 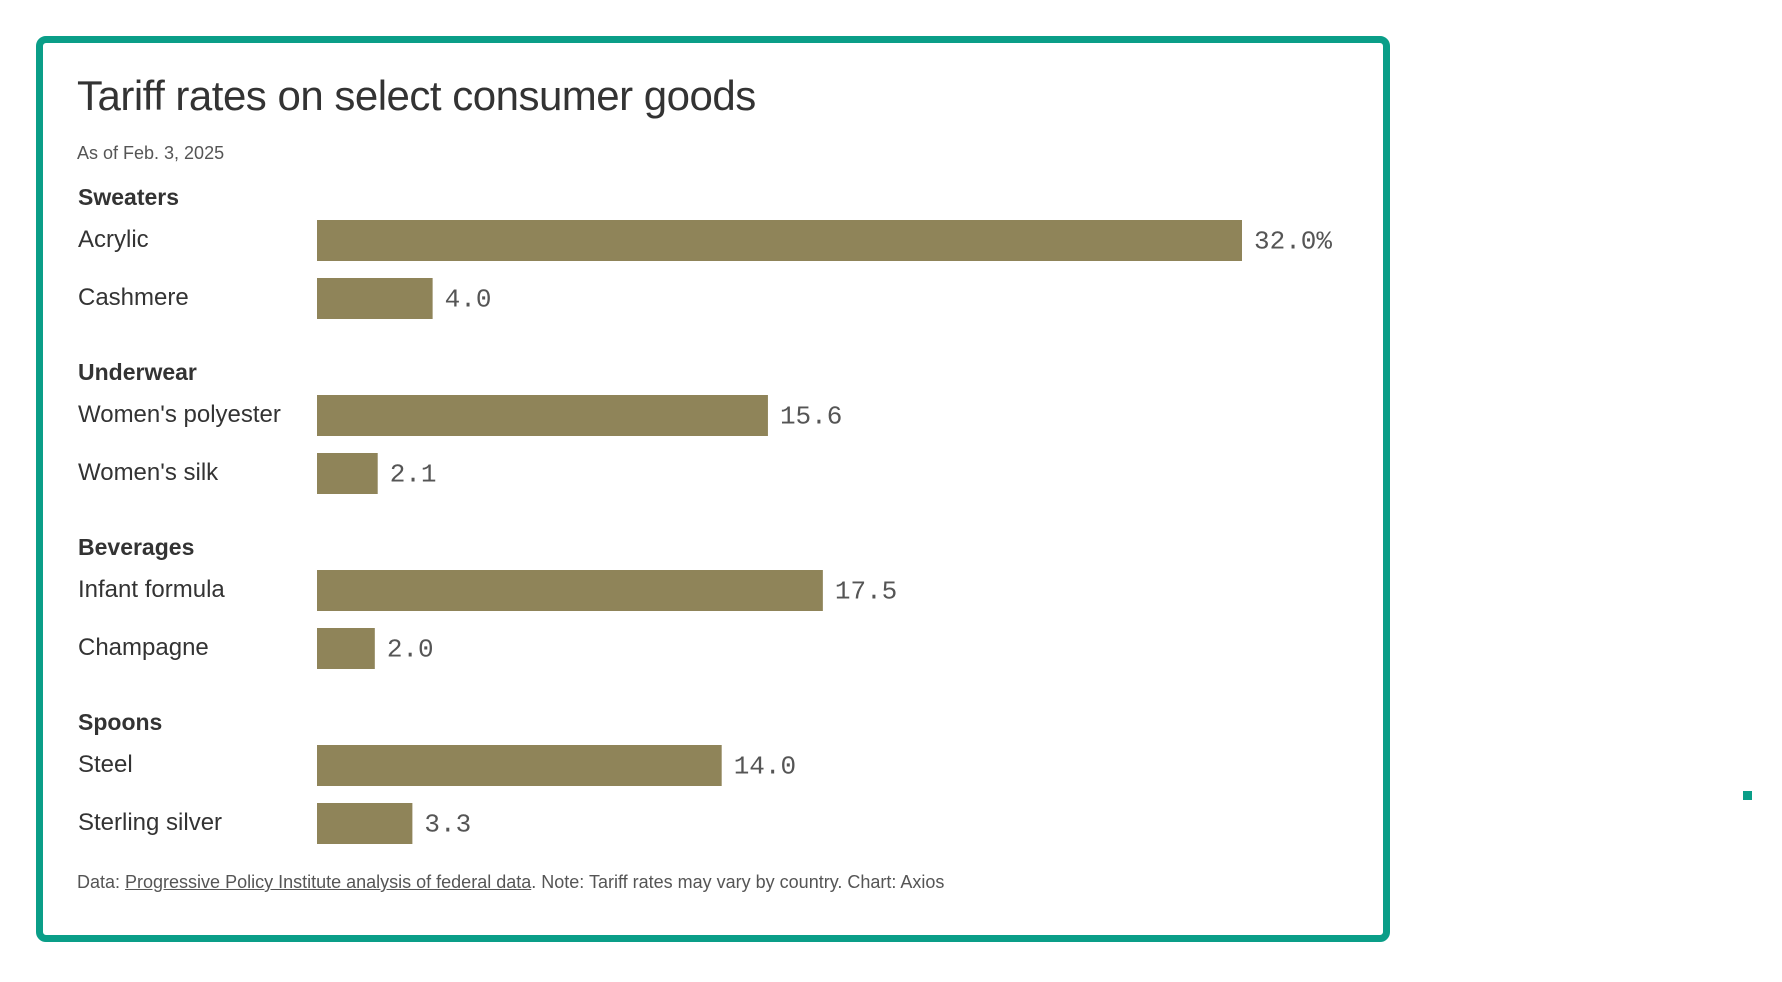 I want to click on bar-sterling-silver, so click(x=365, y=823).